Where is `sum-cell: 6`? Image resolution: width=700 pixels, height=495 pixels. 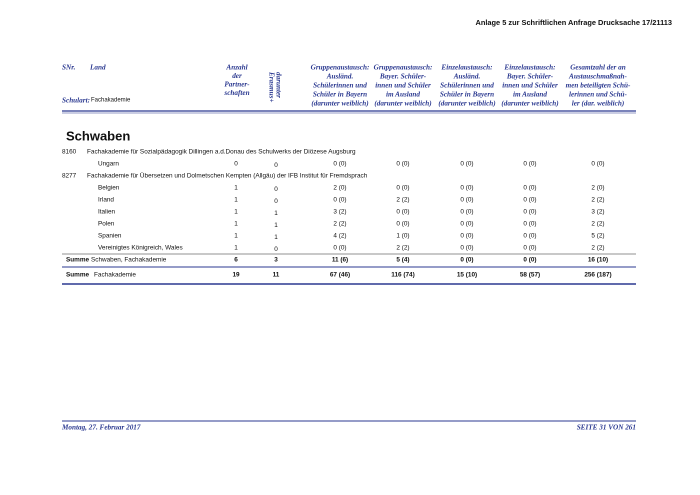
sum-cell: 6 is located at coordinates (236, 260).